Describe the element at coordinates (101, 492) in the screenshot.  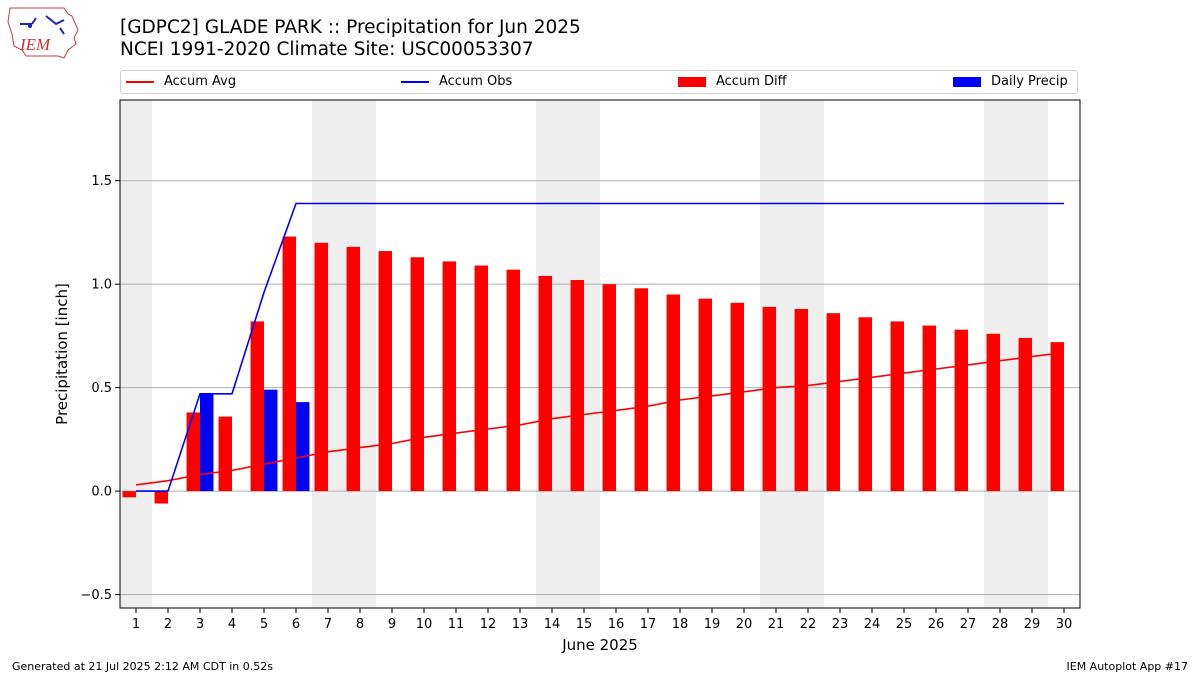
I see `y-tick-label: 0.0` at that location.